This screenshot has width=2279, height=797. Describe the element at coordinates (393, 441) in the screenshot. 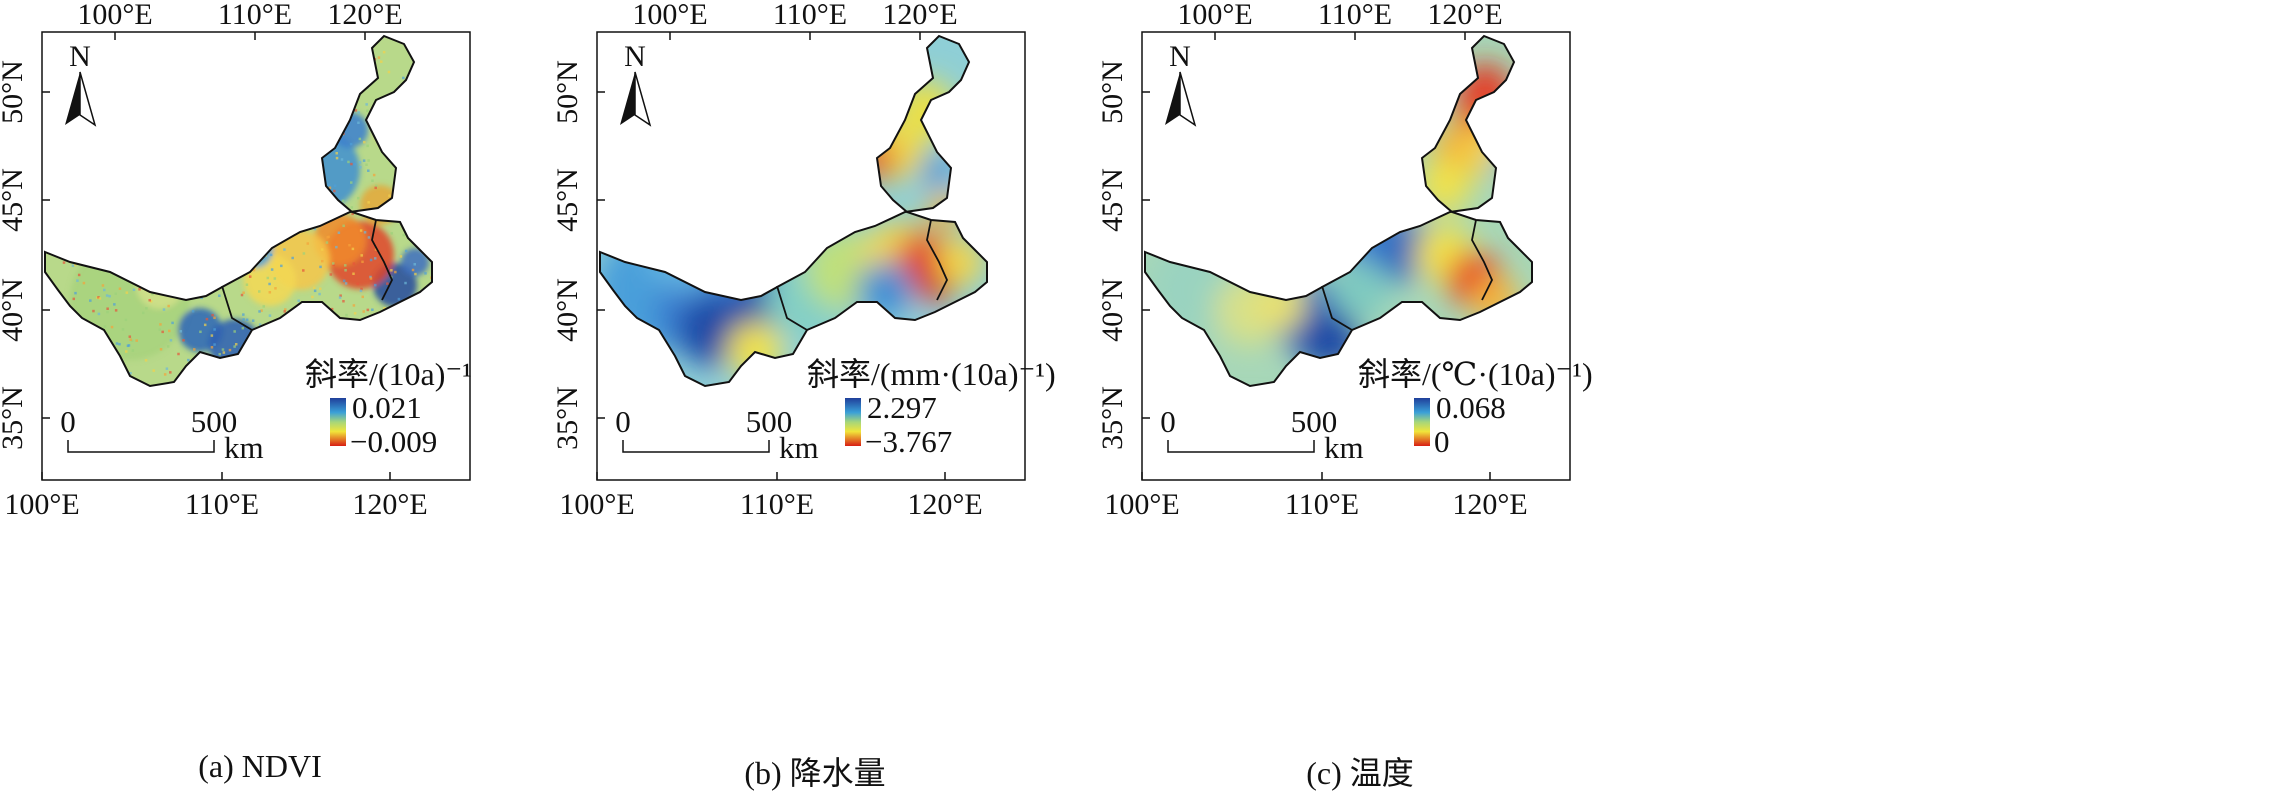

I see `legend-min: −0.009` at that location.